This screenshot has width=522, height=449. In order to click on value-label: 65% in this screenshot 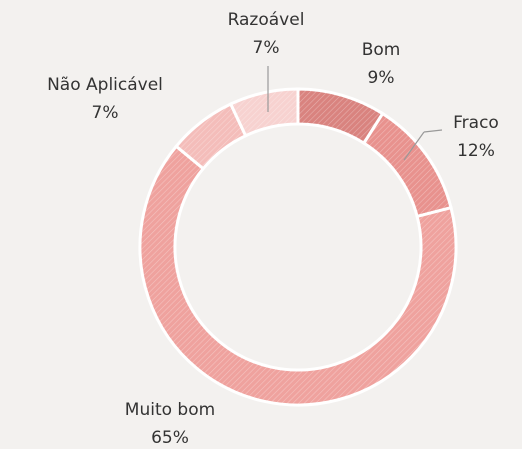, I will do `click(170, 438)`.